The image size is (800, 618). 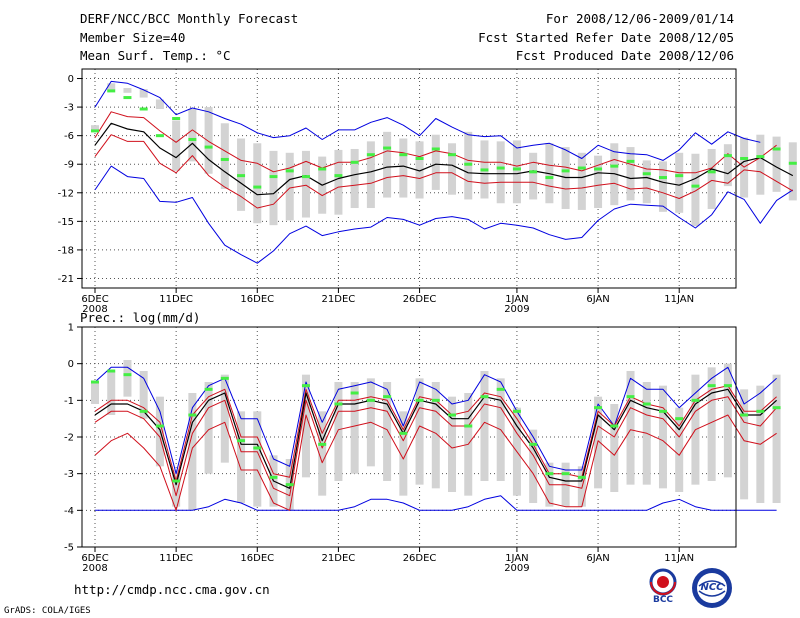 What do you see at coordinates (516, 568) in the screenshot?
I see `prec-x-tick-year: 2009` at bounding box center [516, 568].